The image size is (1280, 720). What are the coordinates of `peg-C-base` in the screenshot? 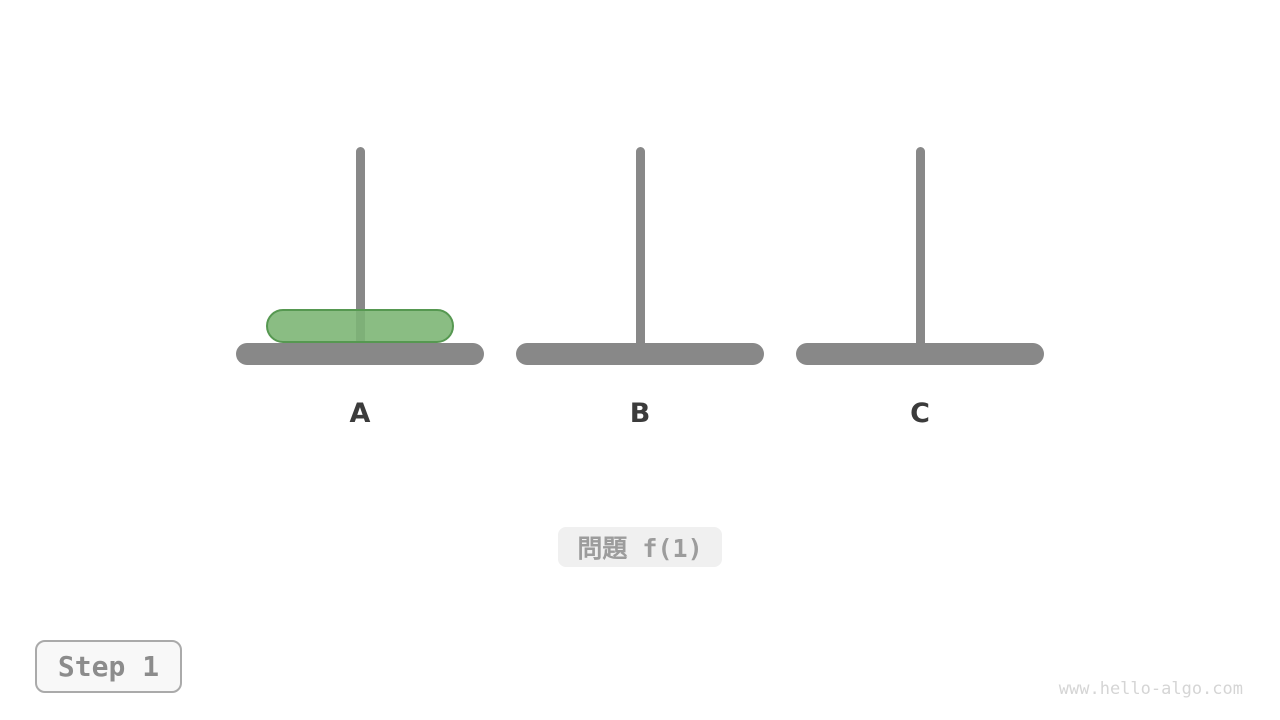 It's located at (920, 354).